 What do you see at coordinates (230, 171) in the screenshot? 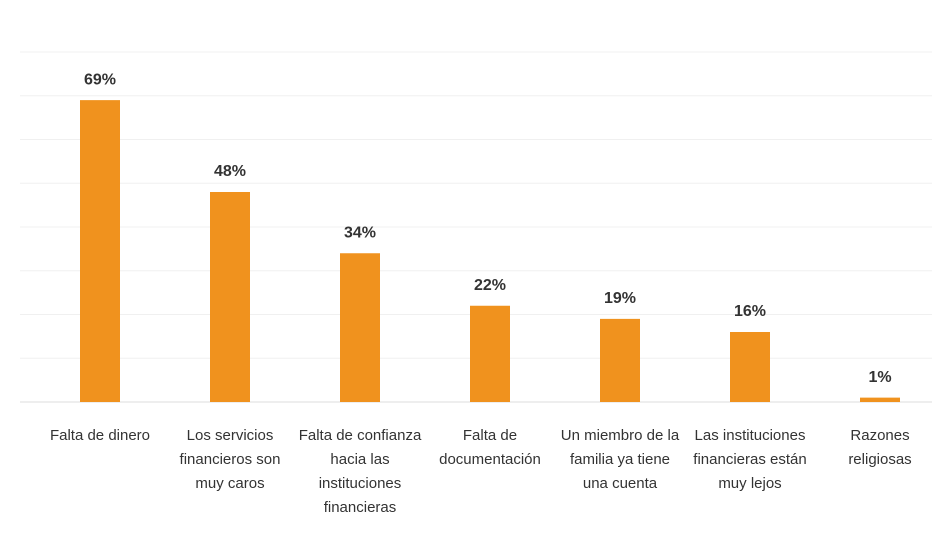
I see `value-label: 48%` at bounding box center [230, 171].